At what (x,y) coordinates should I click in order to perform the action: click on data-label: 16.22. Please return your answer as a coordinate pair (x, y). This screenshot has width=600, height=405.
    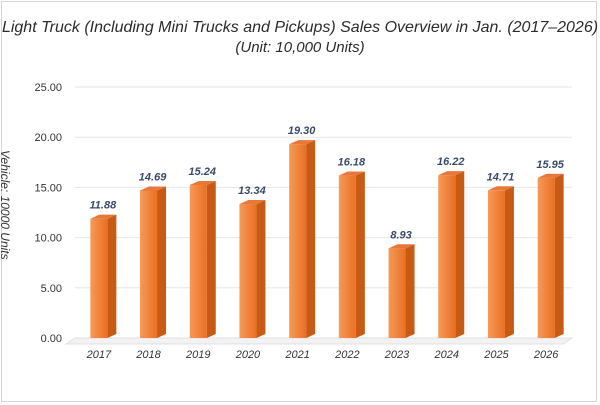
    Looking at the image, I should click on (451, 162).